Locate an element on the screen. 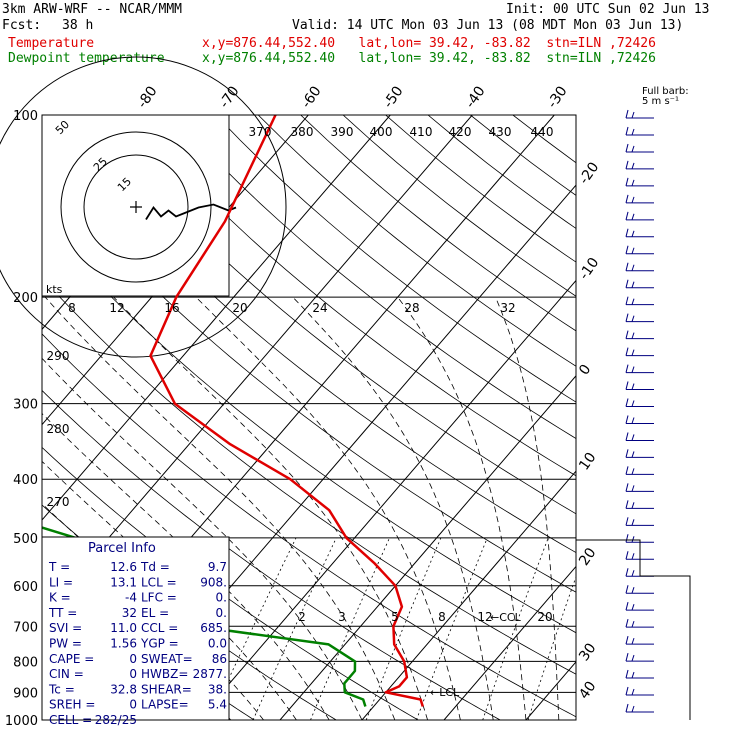 The width and height of the screenshot is (740, 740). parcel-value: 0. is located at coordinates (221, 598).